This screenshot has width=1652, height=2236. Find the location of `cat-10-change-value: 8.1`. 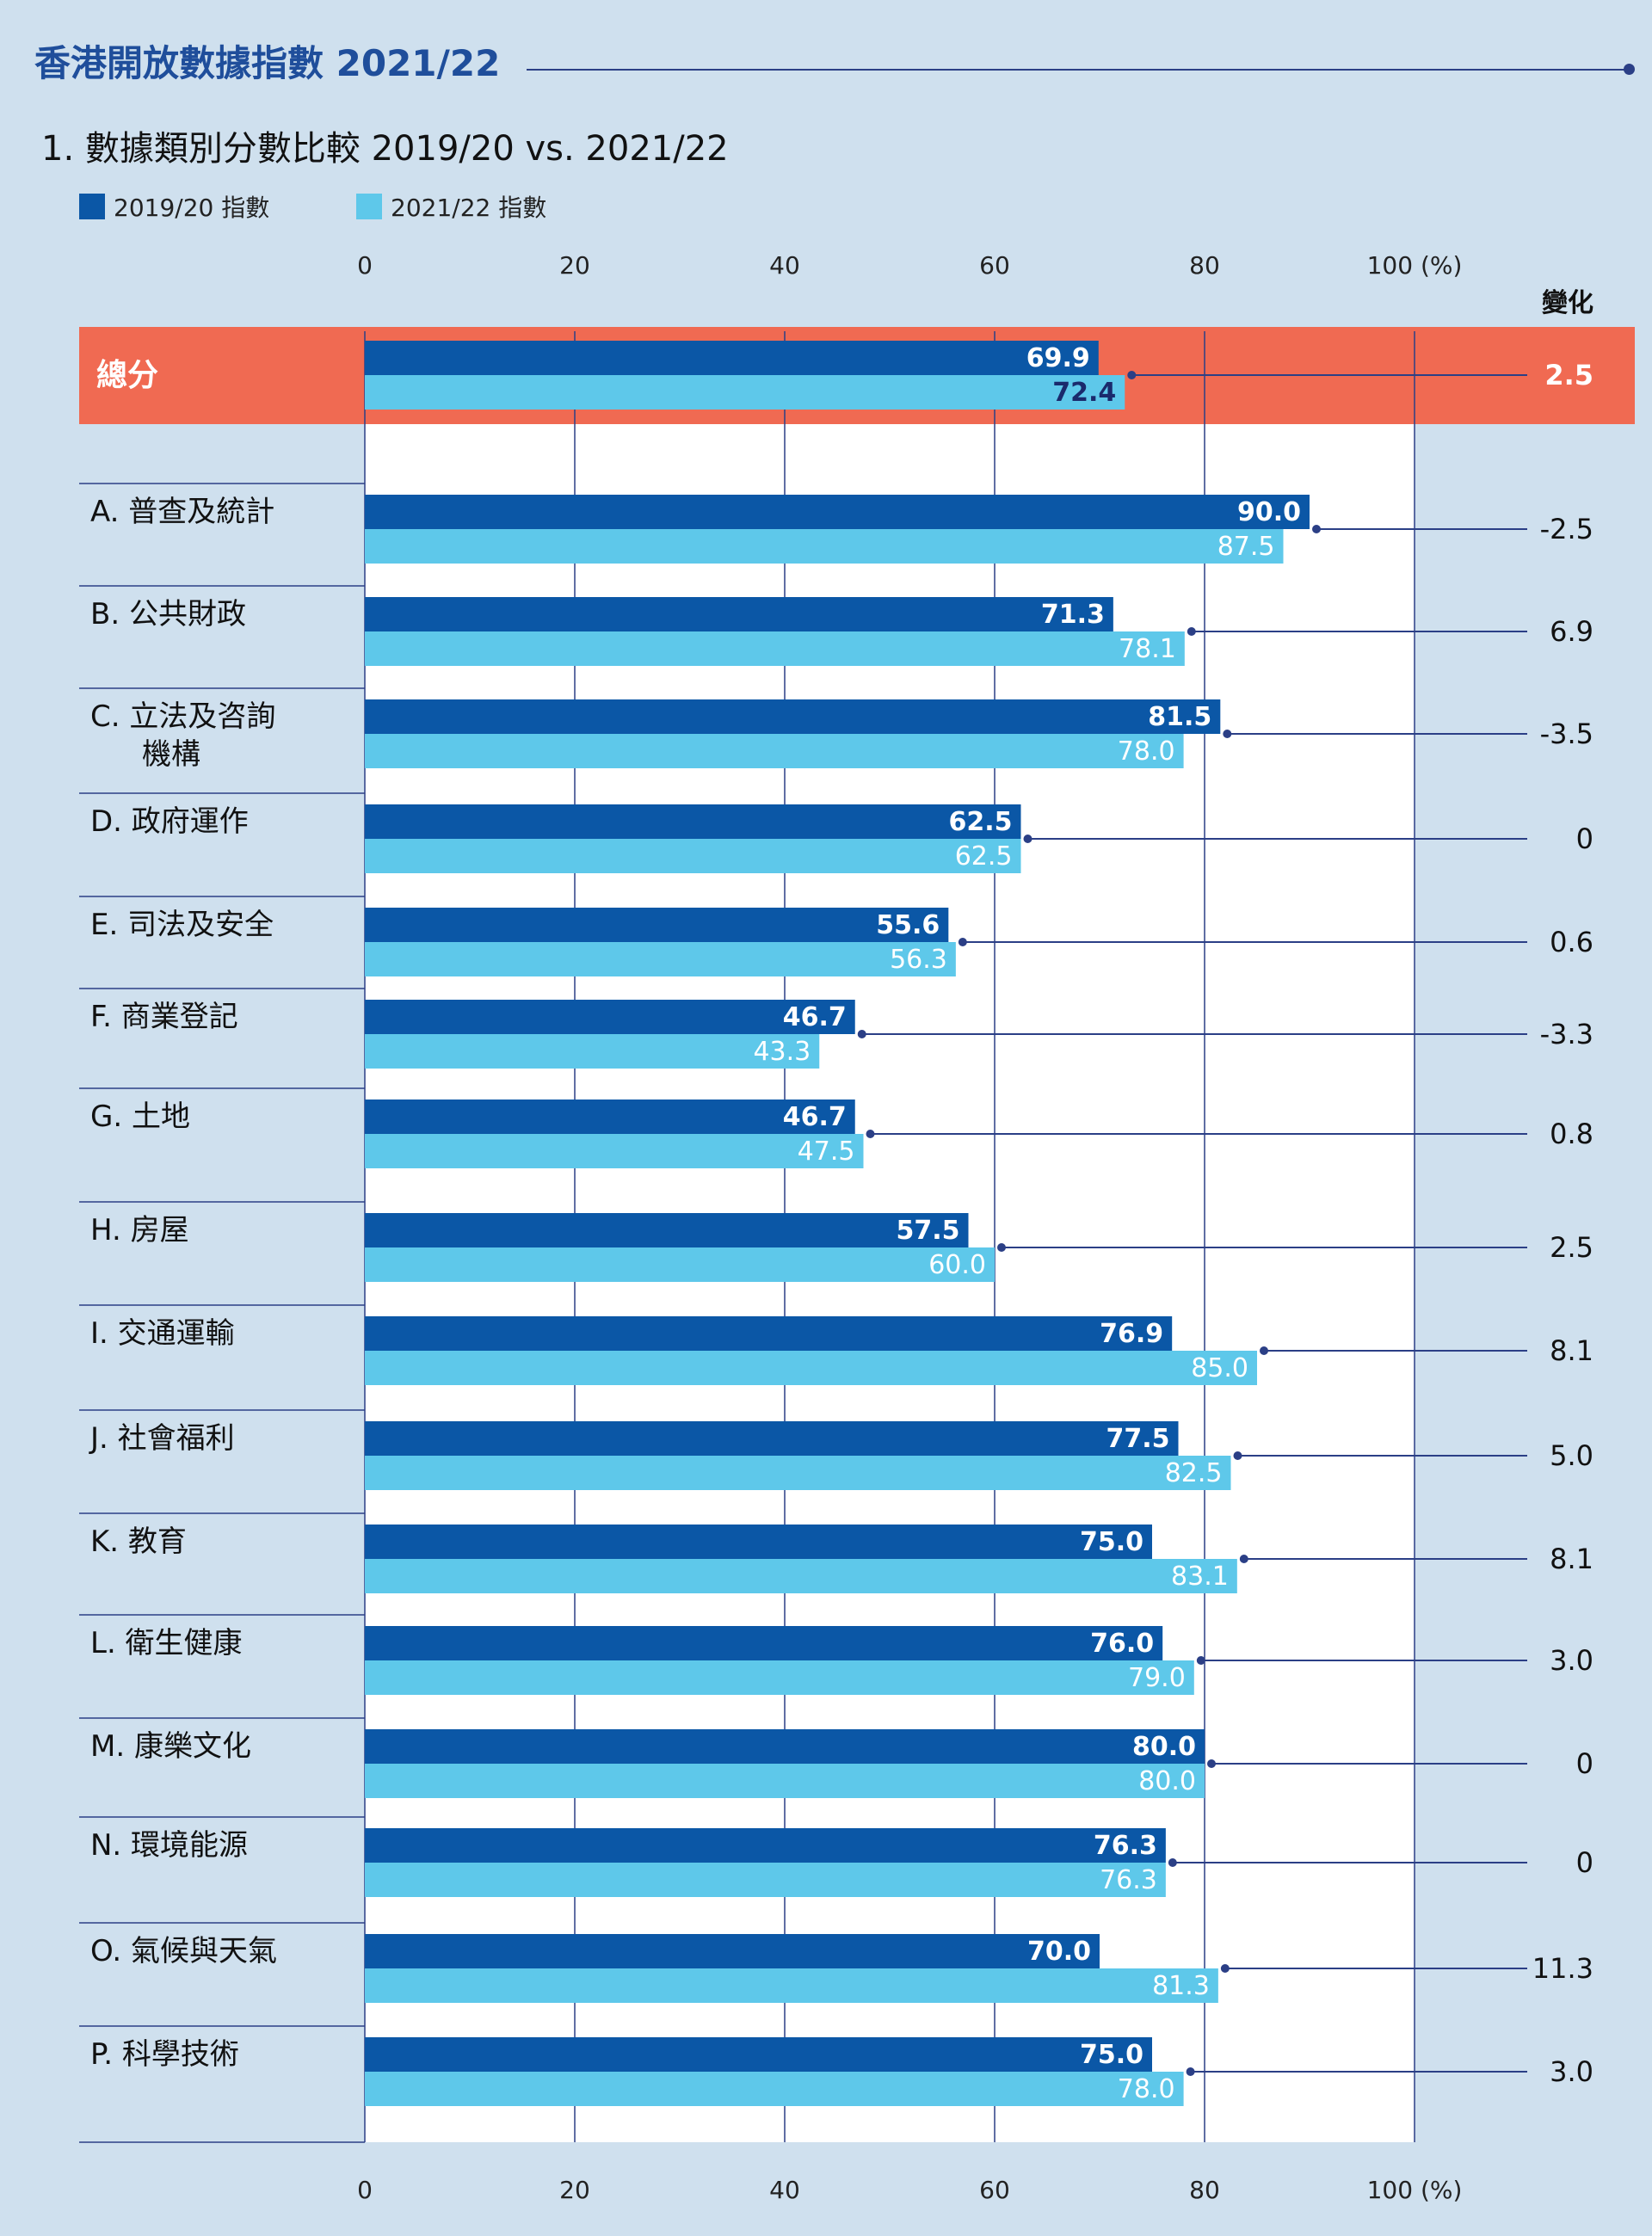

cat-10-change-value: 8.1 is located at coordinates (1571, 1559).